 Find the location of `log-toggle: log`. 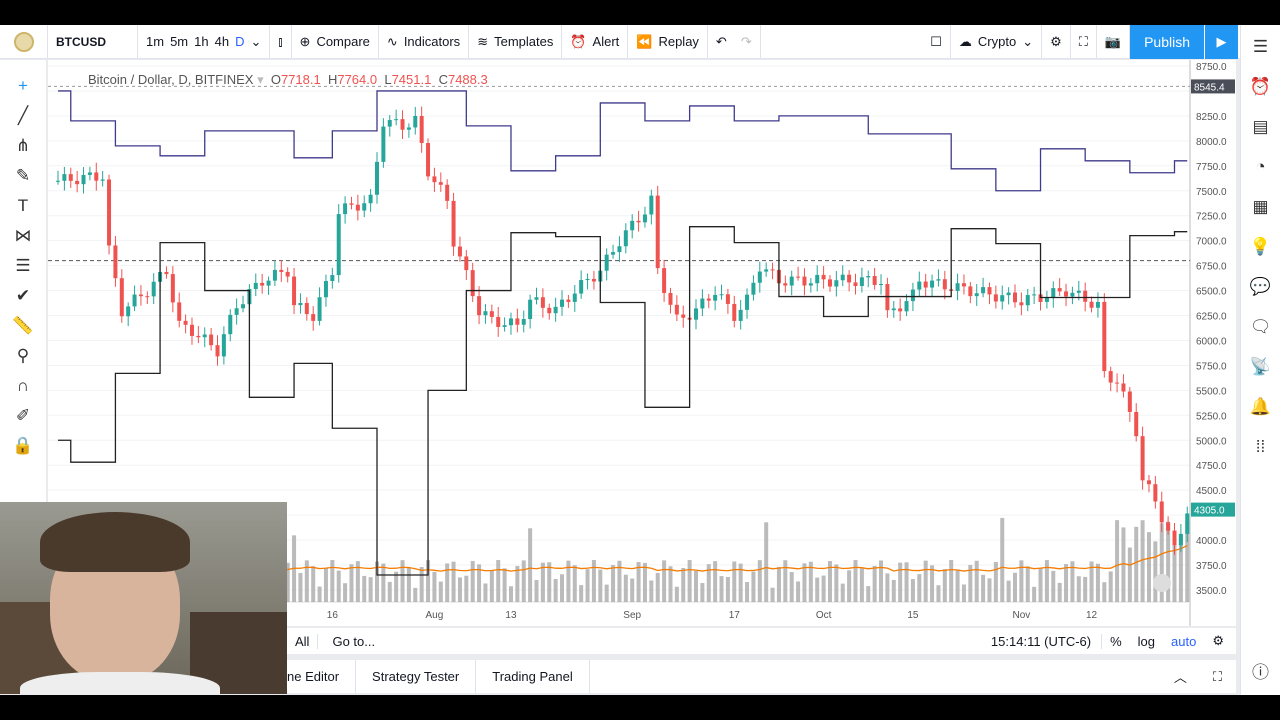

log-toggle: log is located at coordinates (1146, 641).